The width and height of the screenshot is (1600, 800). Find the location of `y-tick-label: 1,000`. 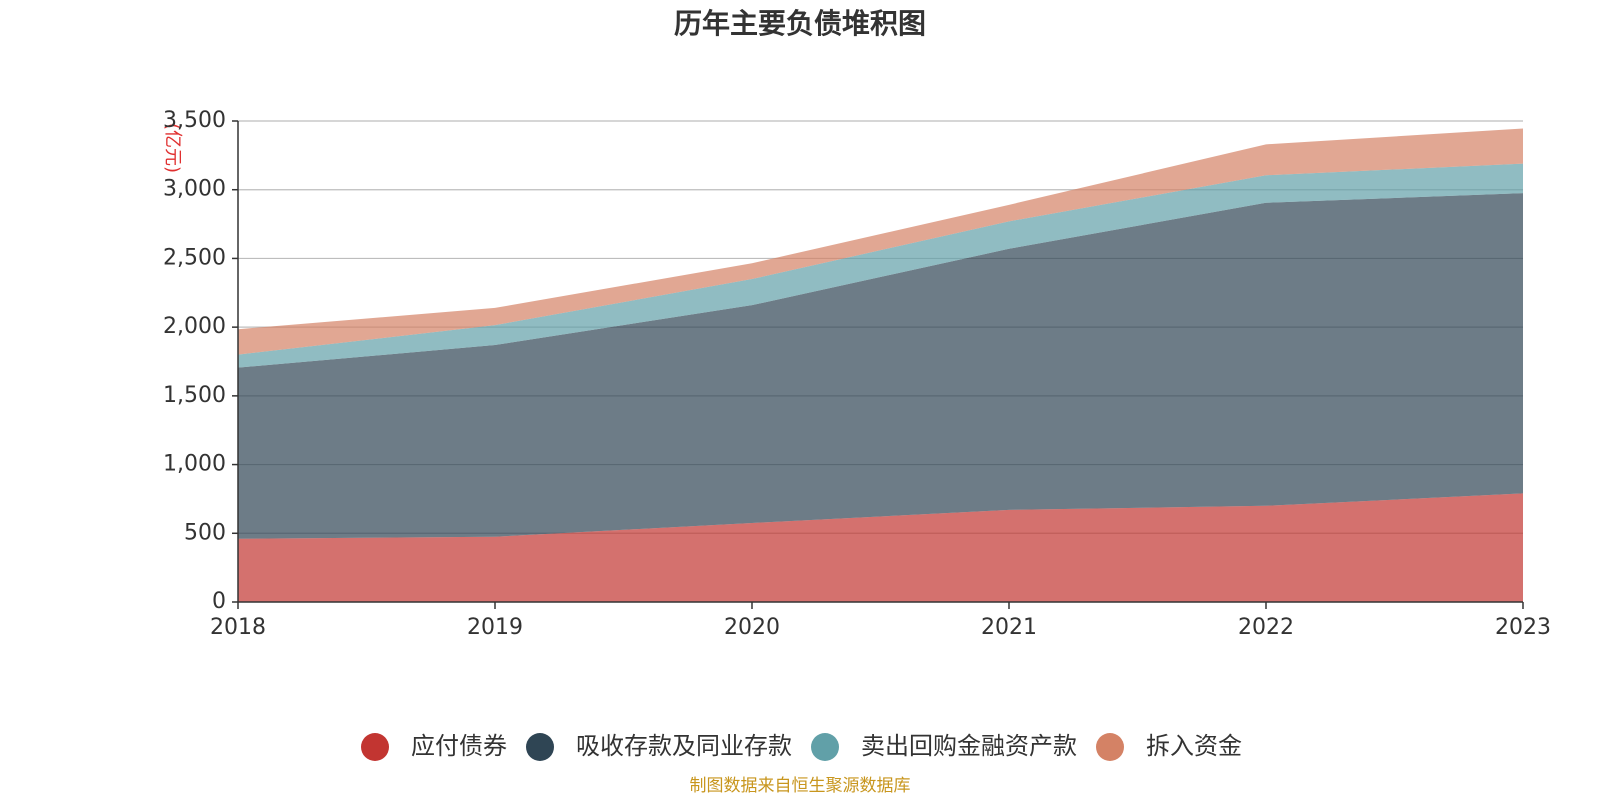

y-tick-label: 1,000 is located at coordinates (194, 464).